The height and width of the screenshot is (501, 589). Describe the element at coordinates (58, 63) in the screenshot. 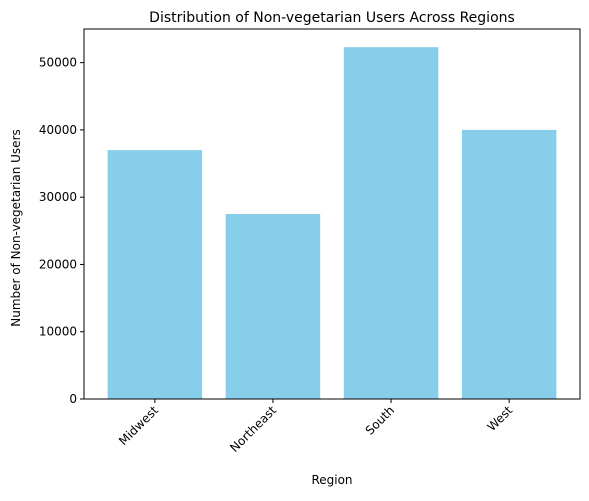

I see `y-tick-label: 50000` at that location.